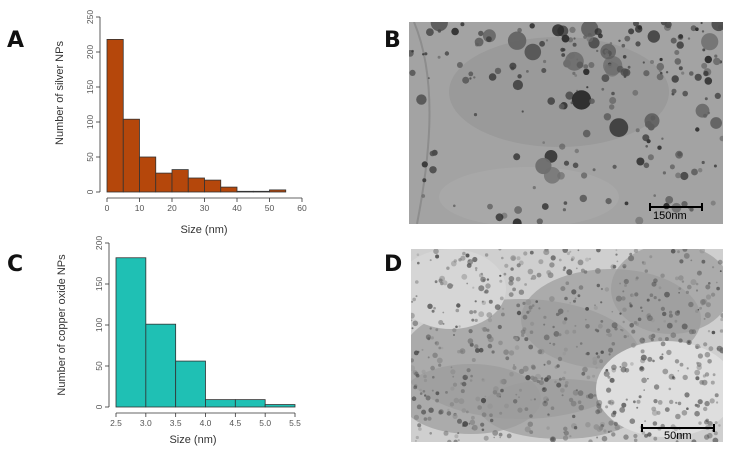 Image resolution: width=730 pixels, height=449 pixels. Describe the element at coordinates (295, 423) in the screenshot. I see `x-tick-label: 5.5` at that location.